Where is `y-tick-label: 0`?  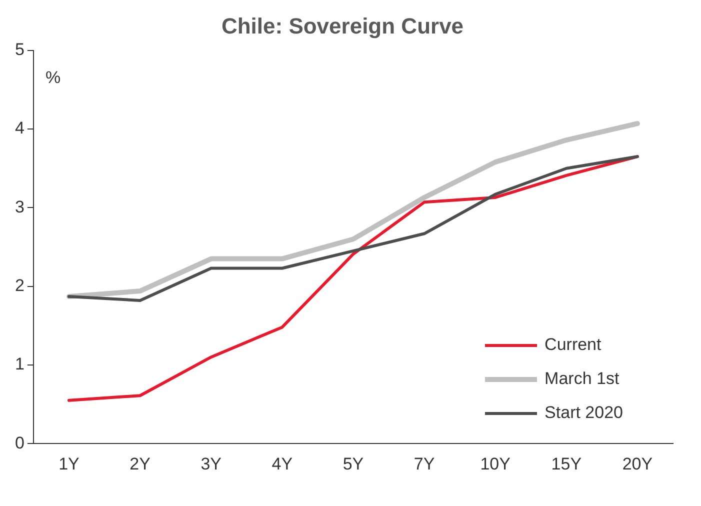
y-tick-label: 0 is located at coordinates (19, 442).